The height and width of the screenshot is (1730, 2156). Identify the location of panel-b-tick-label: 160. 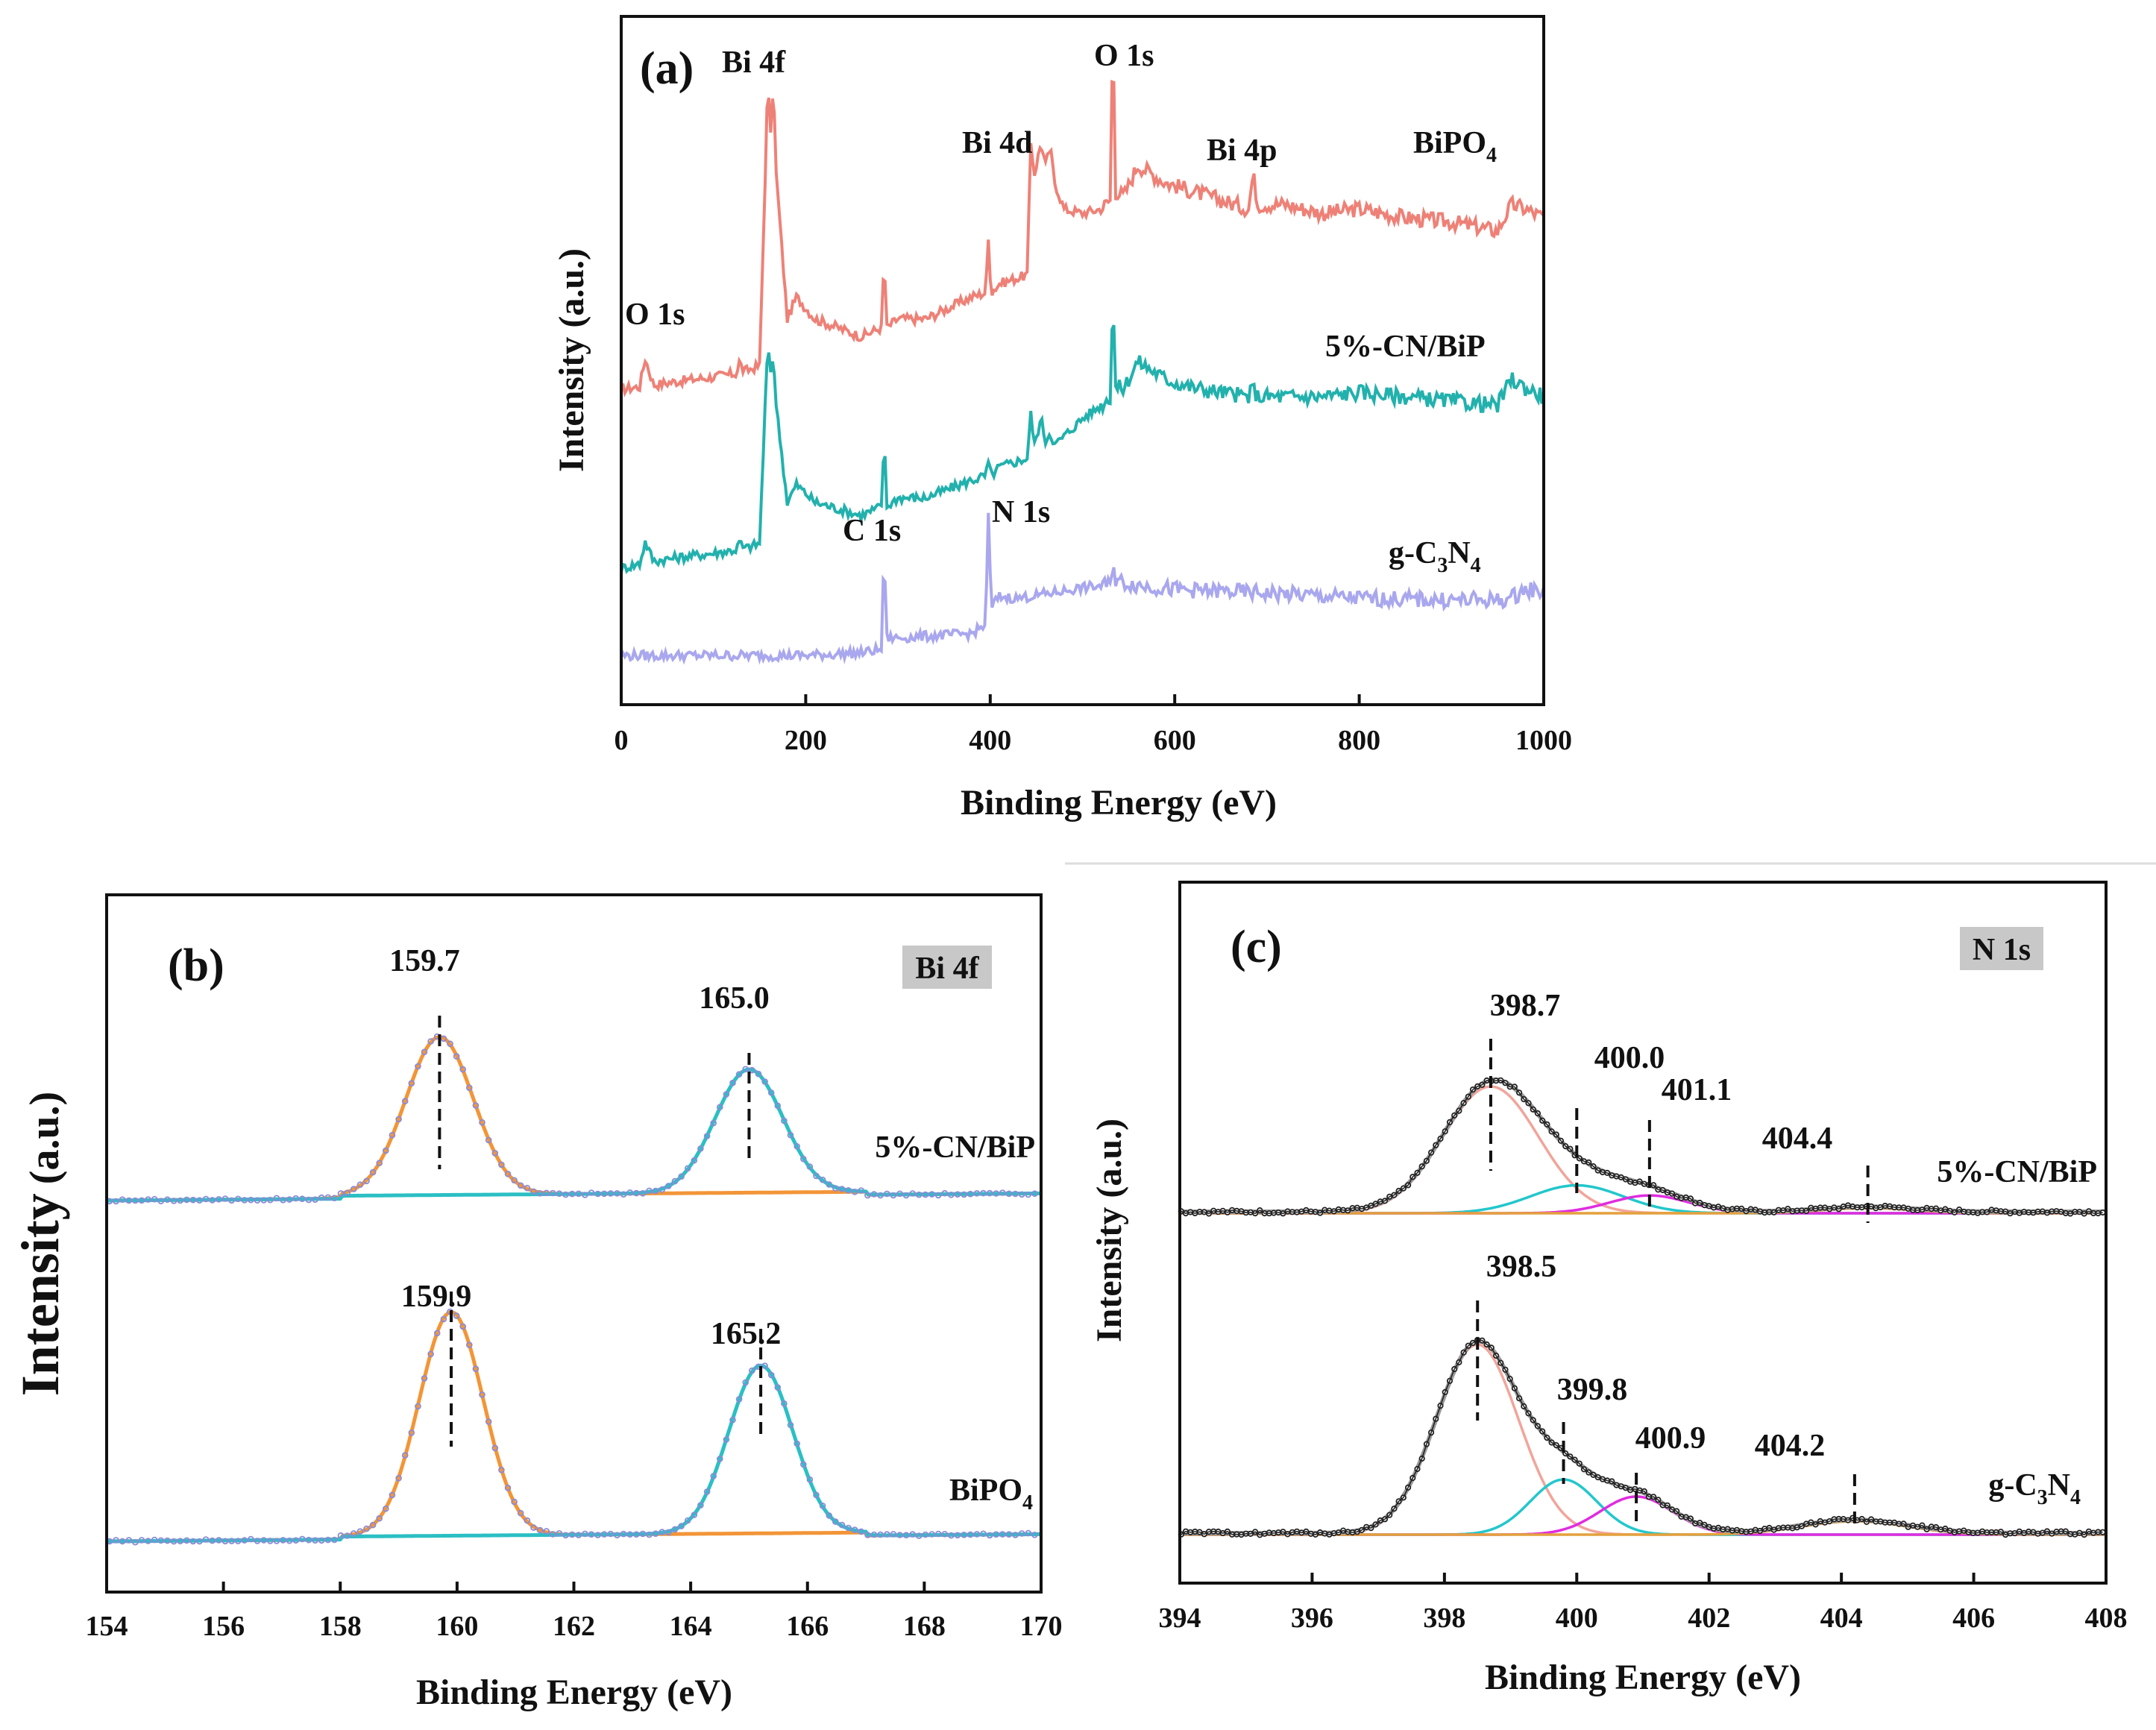
(457, 1626).